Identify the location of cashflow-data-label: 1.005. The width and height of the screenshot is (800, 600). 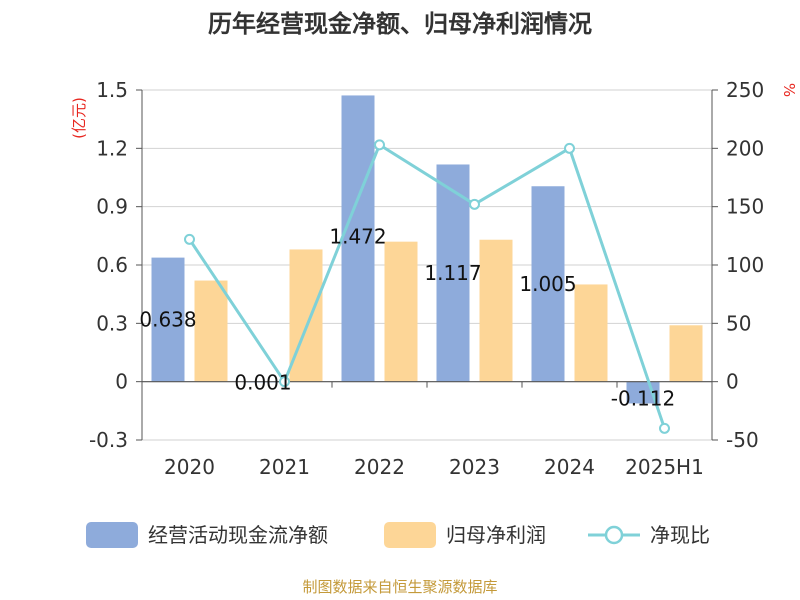
(547, 284).